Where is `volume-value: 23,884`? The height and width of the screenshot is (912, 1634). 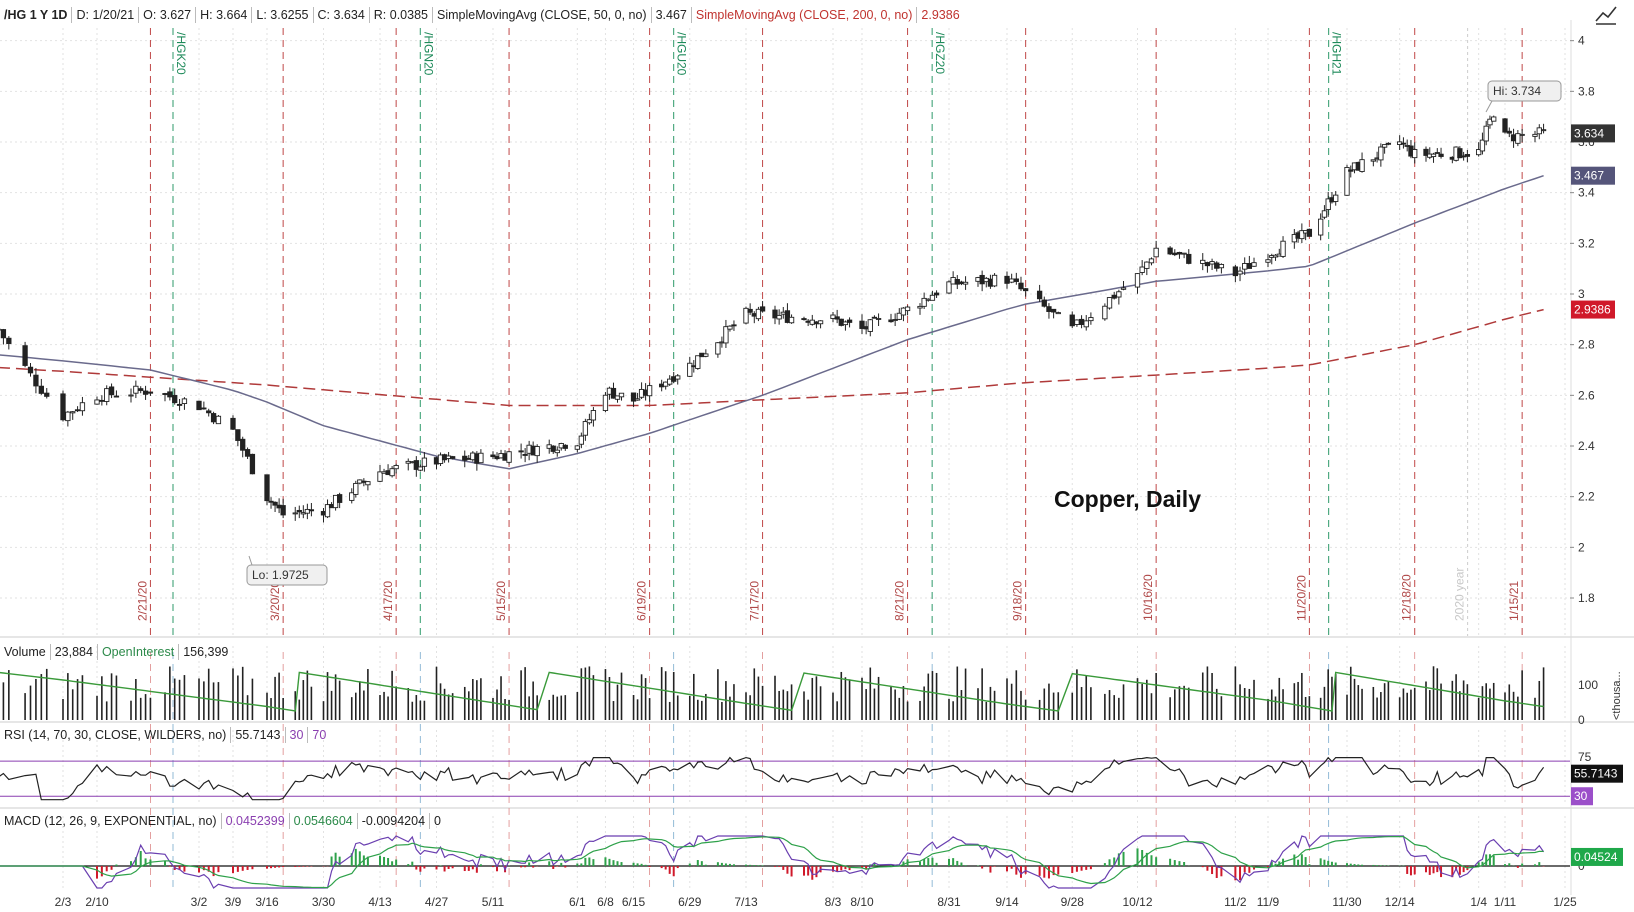 volume-value: 23,884 is located at coordinates (74, 652).